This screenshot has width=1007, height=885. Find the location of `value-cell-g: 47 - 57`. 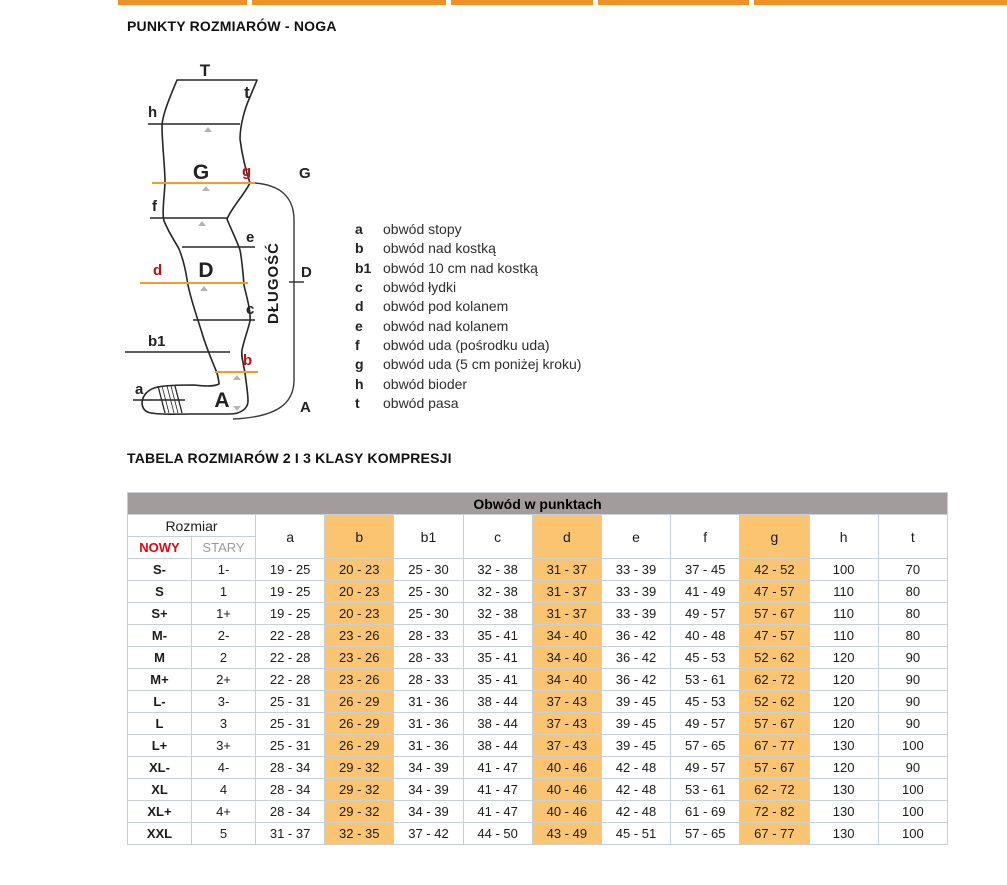

value-cell-g: 47 - 57 is located at coordinates (774, 635).